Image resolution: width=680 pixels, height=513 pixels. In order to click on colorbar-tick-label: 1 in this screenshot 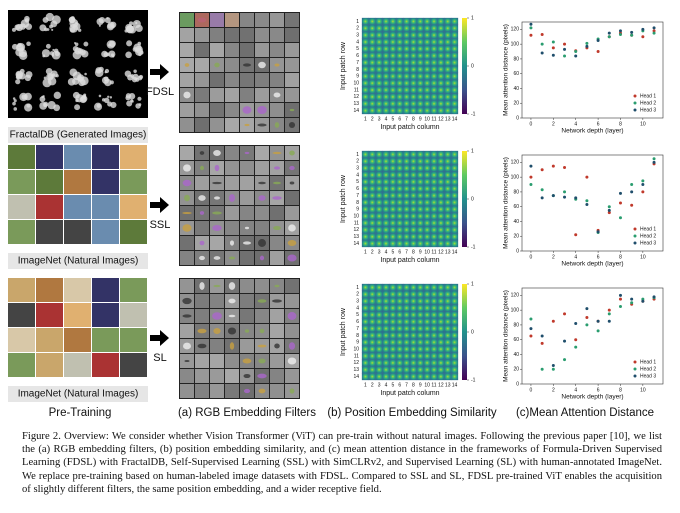, I will do `click(472, 284)`.